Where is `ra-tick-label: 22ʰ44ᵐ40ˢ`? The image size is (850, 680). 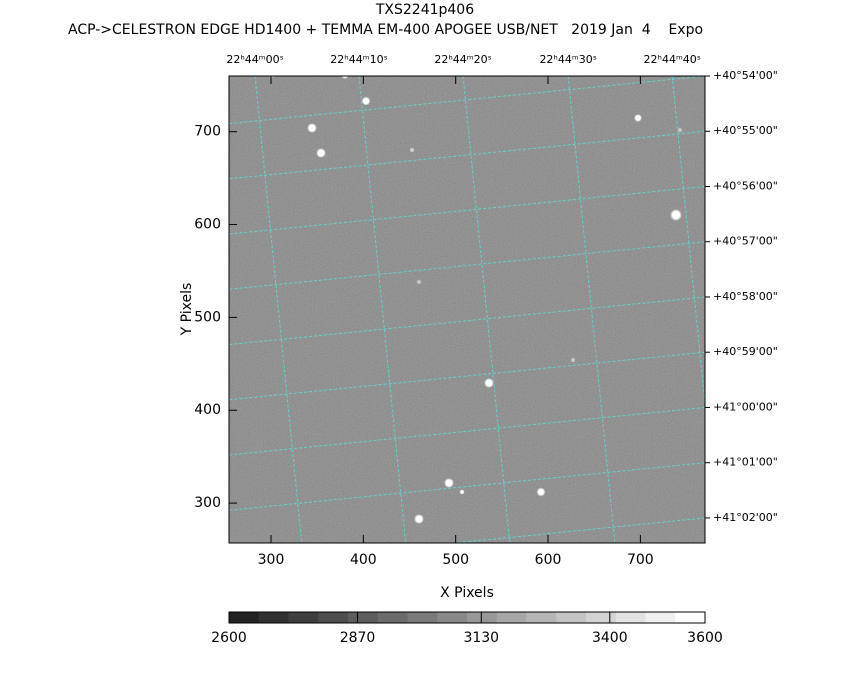
ra-tick-label: 22ʰ44ᵐ40ˢ is located at coordinates (672, 59).